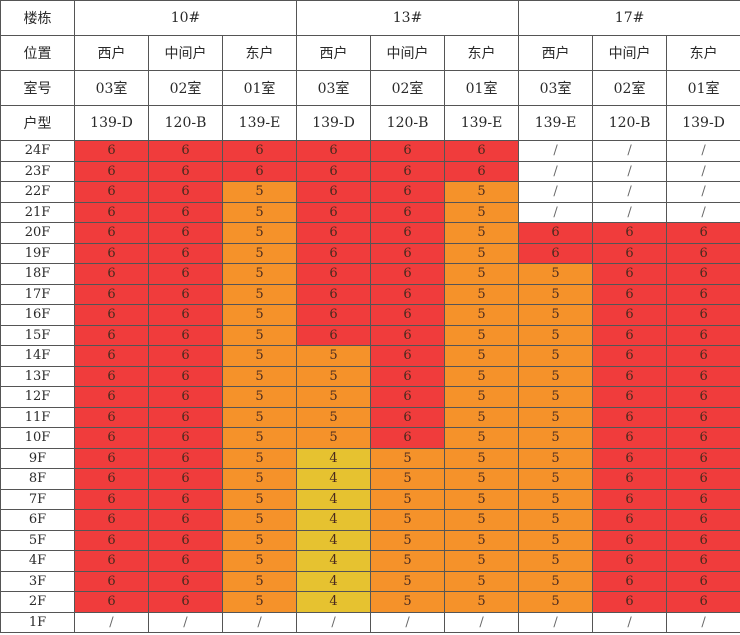  Describe the element at coordinates (630, 53) in the screenshot. I see `position-cell: 中间户` at that location.